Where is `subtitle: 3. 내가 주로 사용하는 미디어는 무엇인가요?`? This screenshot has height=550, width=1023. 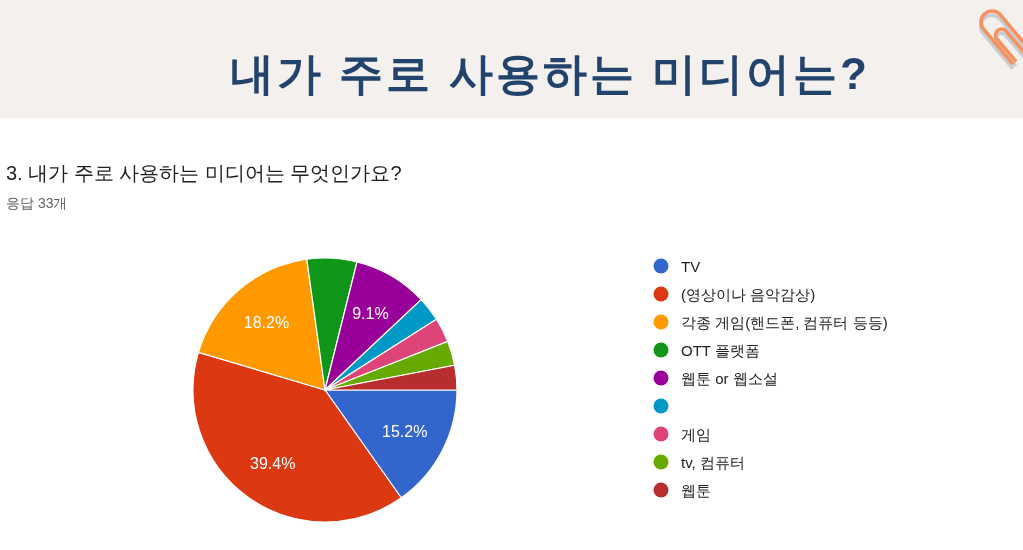 subtitle: 3. 내가 주로 사용하는 미디어는 무엇인가요? is located at coordinates (204, 173).